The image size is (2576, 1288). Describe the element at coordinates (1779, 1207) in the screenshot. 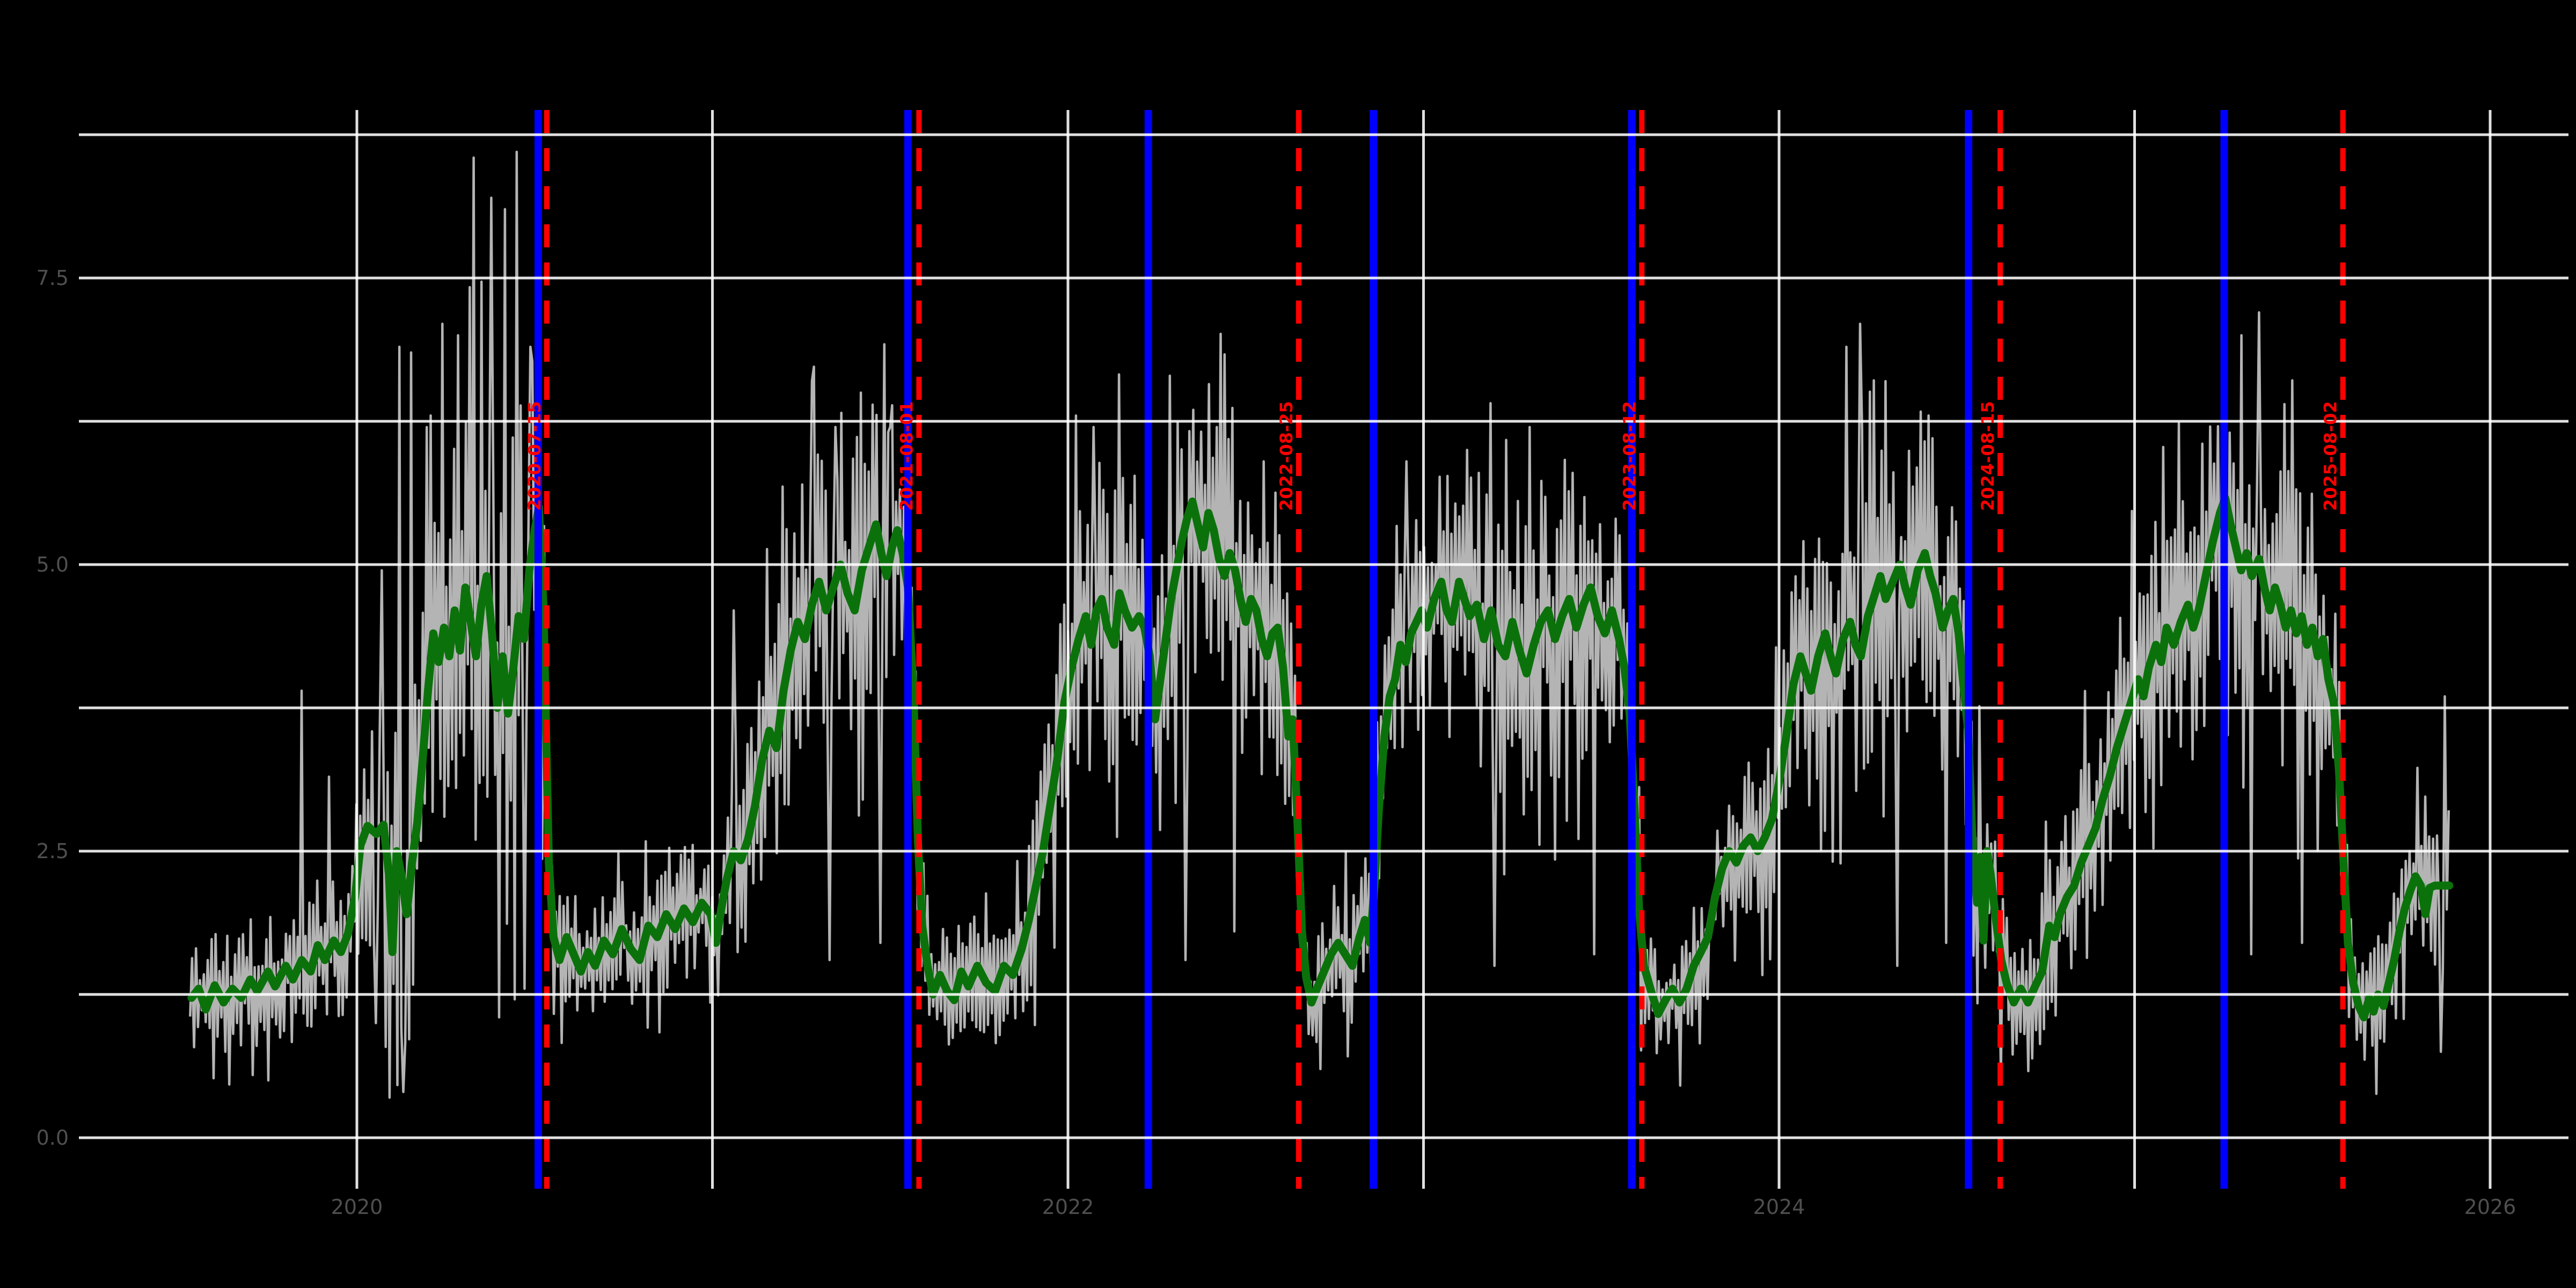

I see `x-tick-label: 2024` at that location.